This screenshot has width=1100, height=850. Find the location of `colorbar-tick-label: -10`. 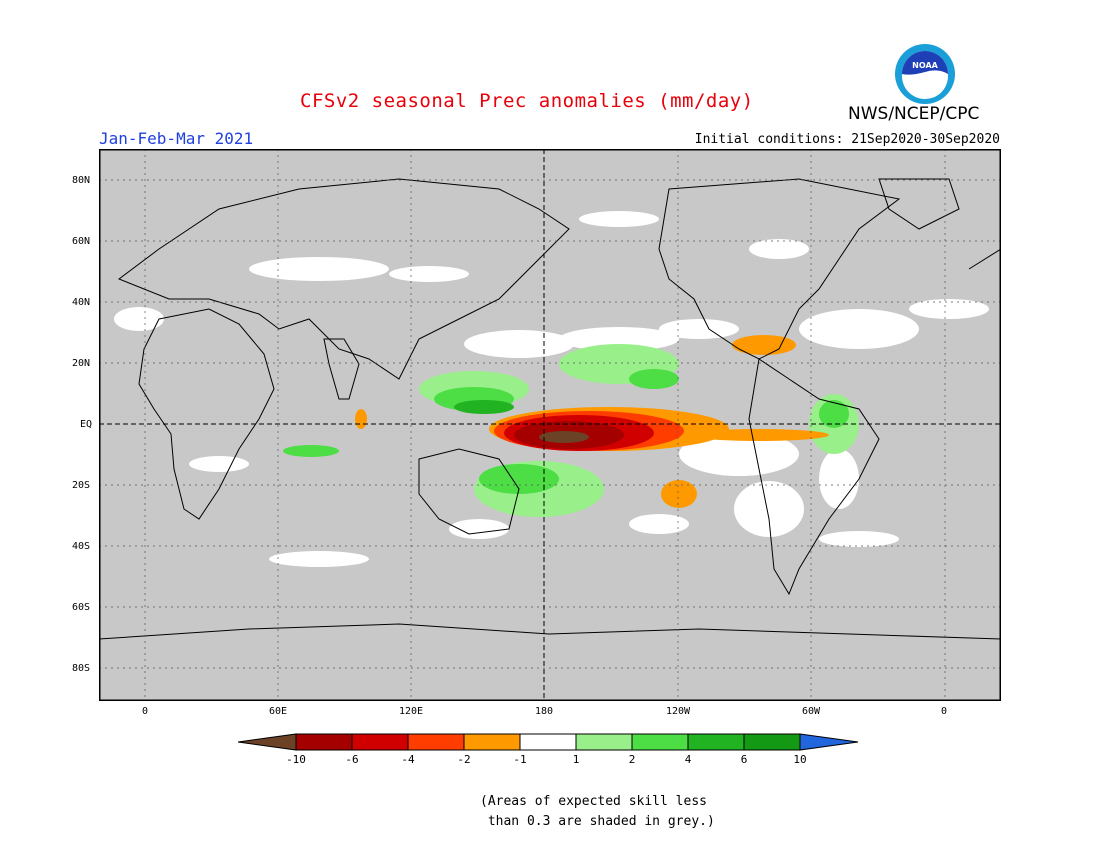

colorbar-tick-label: -10 is located at coordinates (296, 759).